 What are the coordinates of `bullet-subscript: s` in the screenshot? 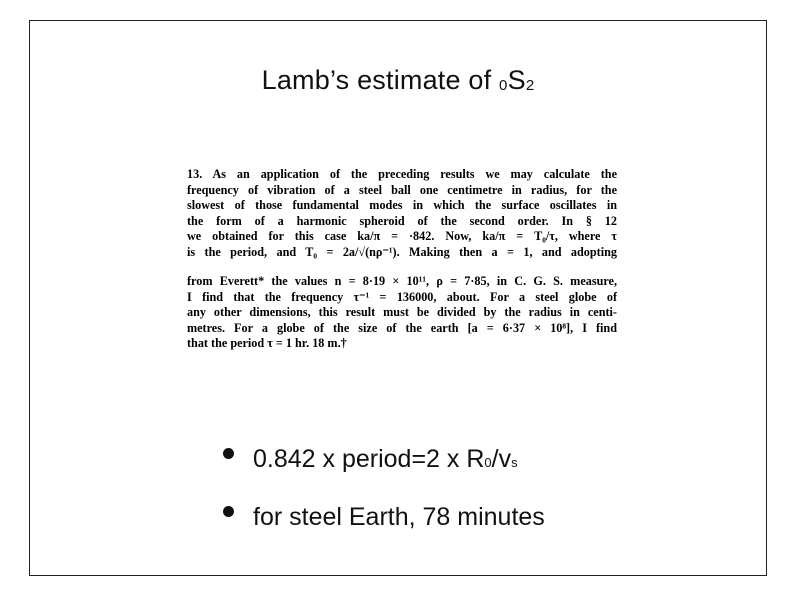 It's located at (514, 462).